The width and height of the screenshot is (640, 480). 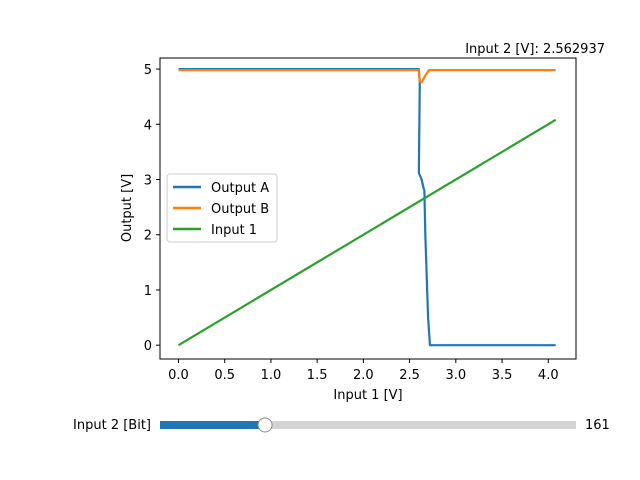 What do you see at coordinates (271, 375) in the screenshot?
I see `x-tick-label: 1.0` at bounding box center [271, 375].